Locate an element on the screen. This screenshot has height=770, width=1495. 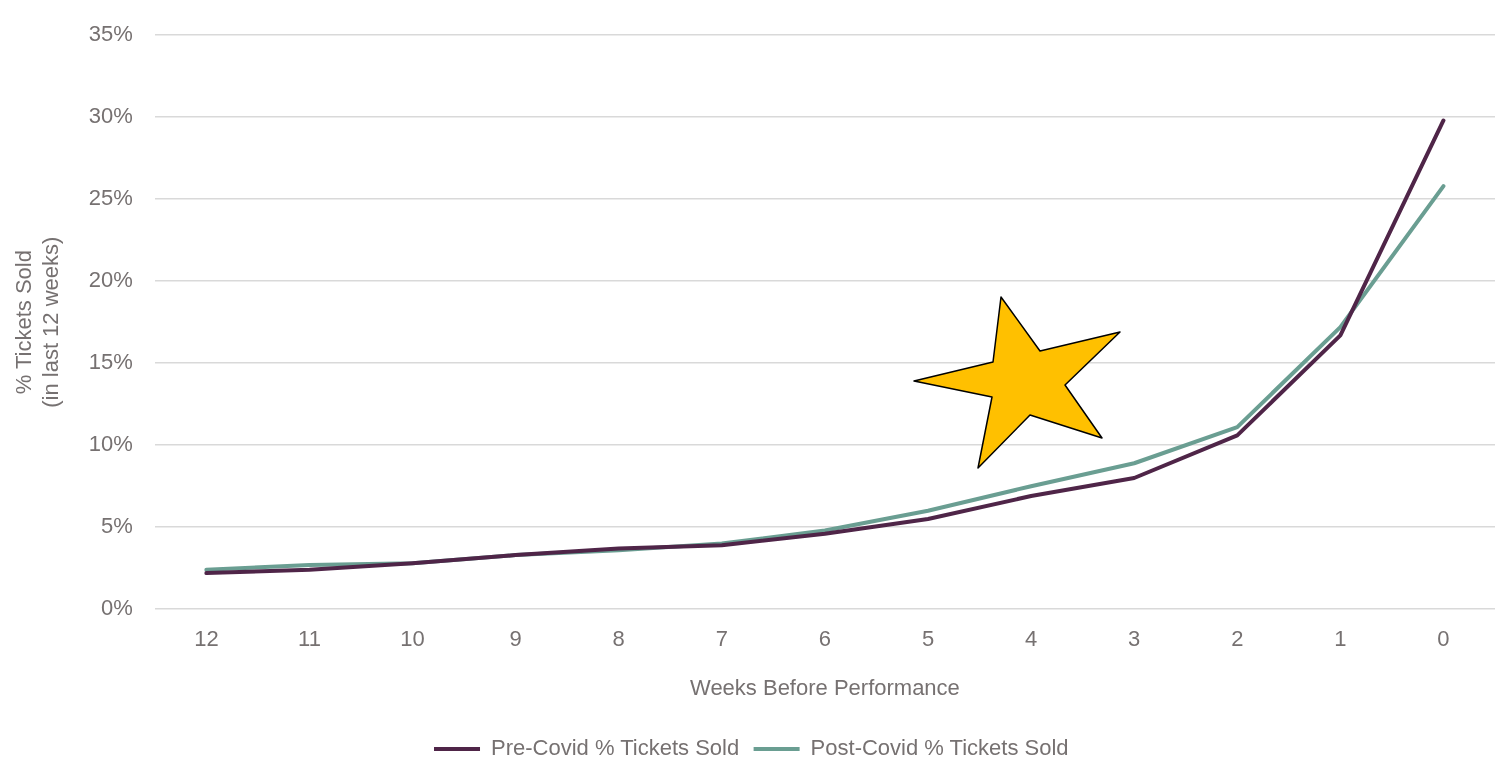
y-tick-label: 0% is located at coordinates (117, 608).